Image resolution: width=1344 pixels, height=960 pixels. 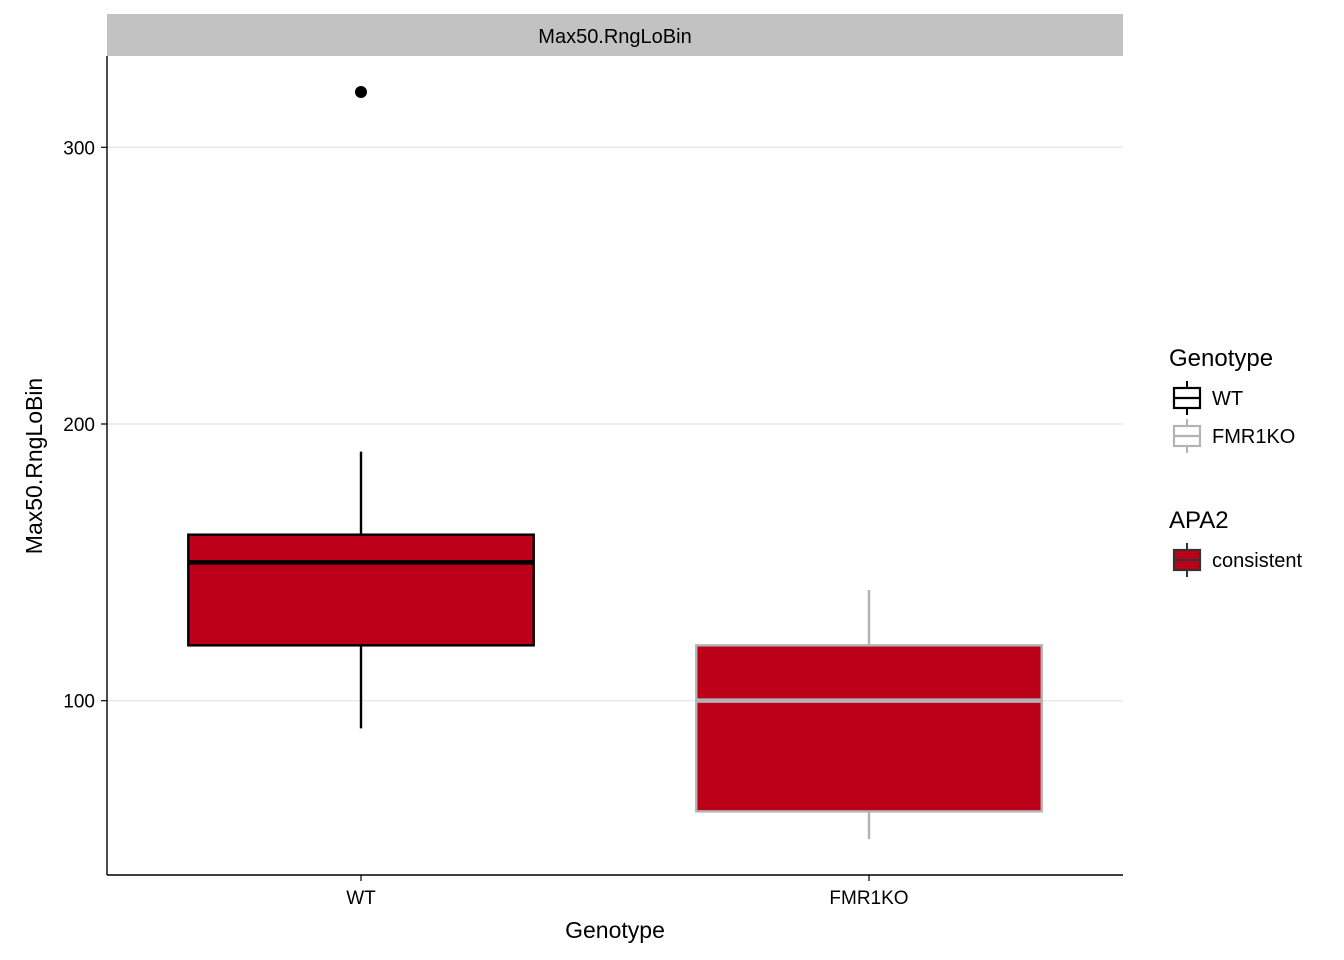 What do you see at coordinates (1187, 398) in the screenshot?
I see `legend-key-wt` at bounding box center [1187, 398].